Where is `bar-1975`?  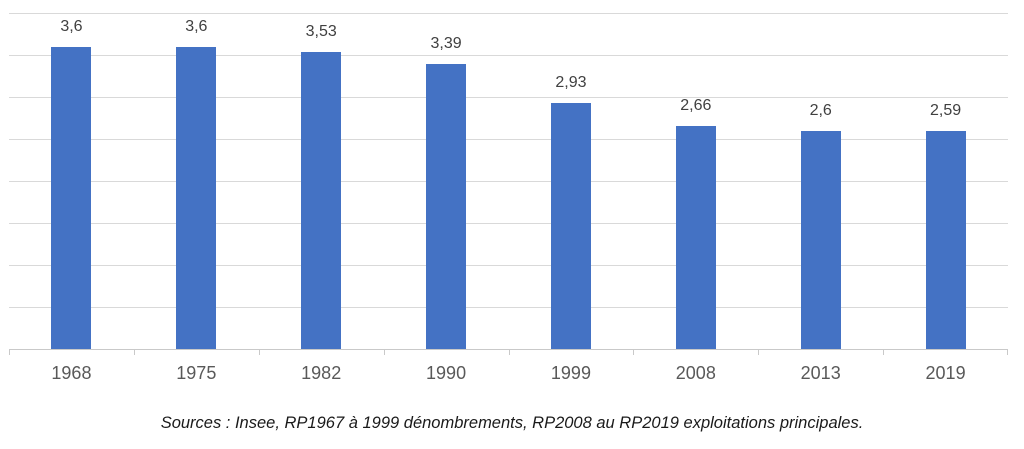
bar-1975 is located at coordinates (196, 197).